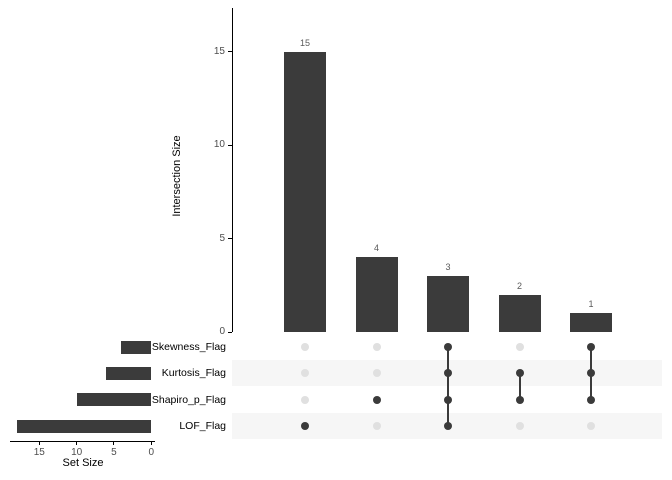 The height and width of the screenshot is (480, 672). Describe the element at coordinates (193, 373) in the screenshot. I see `set-name-label: Kurtosis_Flag` at that location.